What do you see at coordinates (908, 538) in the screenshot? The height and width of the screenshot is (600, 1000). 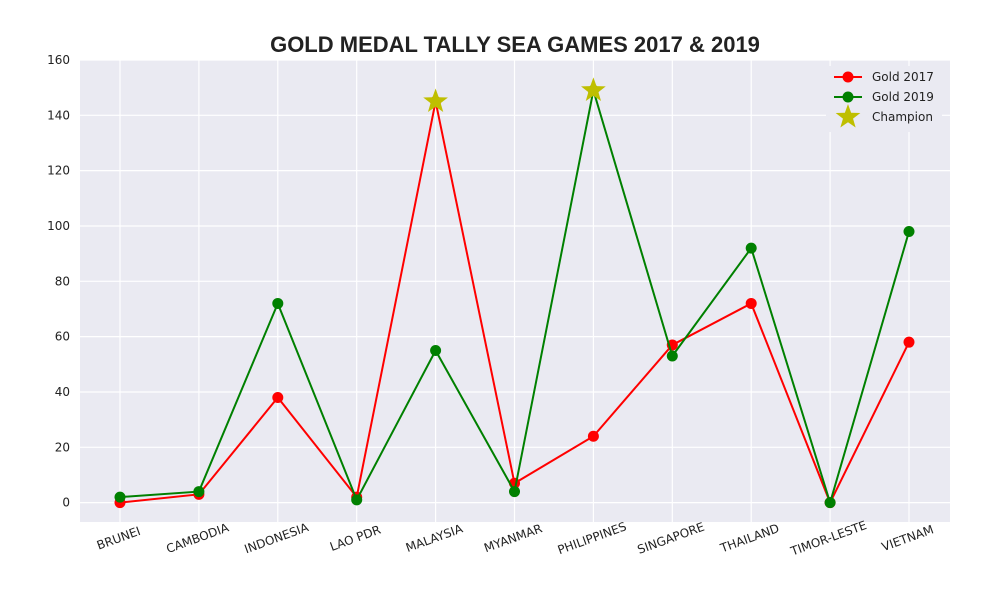 I see `x-tick-label: VIETNAM` at bounding box center [908, 538].